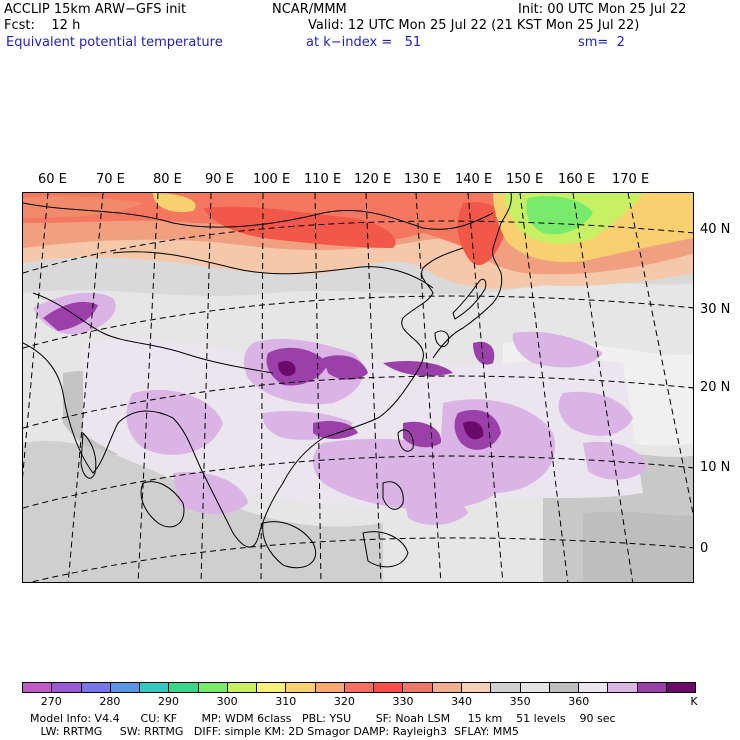  I want to click on colorbar-tick-label: 330, so click(403, 701).